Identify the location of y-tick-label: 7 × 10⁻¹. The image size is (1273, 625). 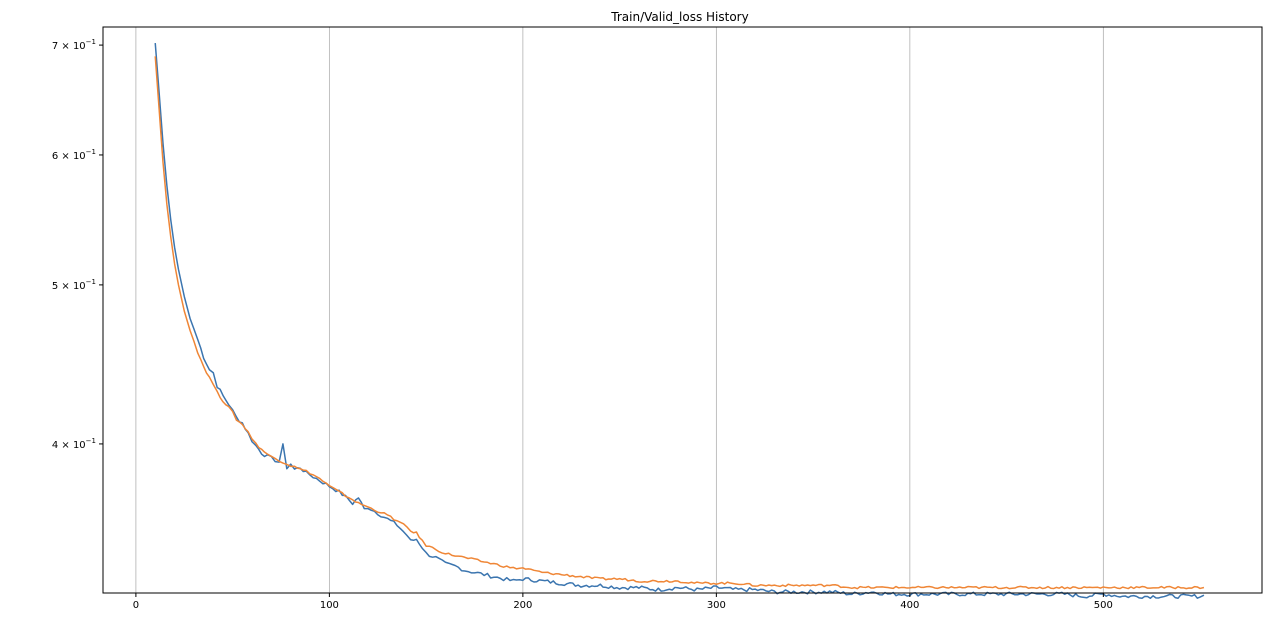
(74, 45).